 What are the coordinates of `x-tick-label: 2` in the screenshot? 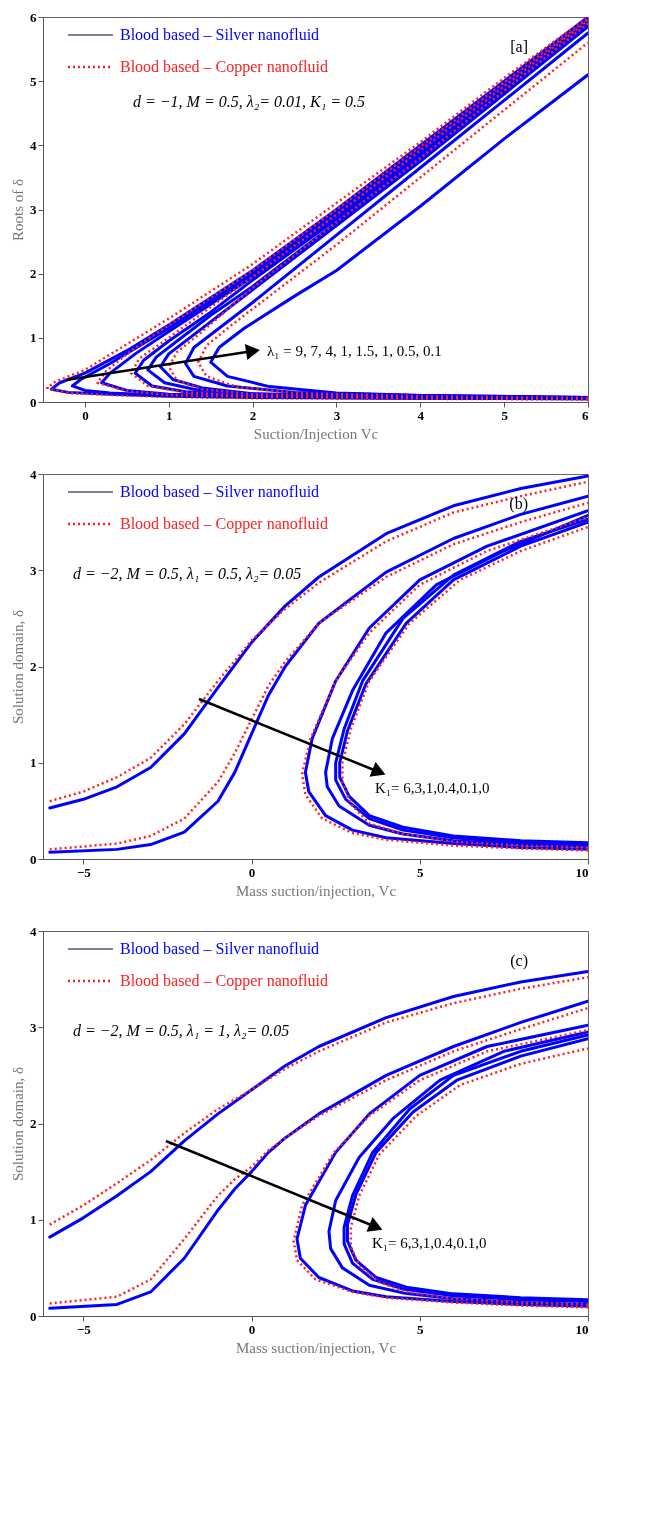 It's located at (253, 415).